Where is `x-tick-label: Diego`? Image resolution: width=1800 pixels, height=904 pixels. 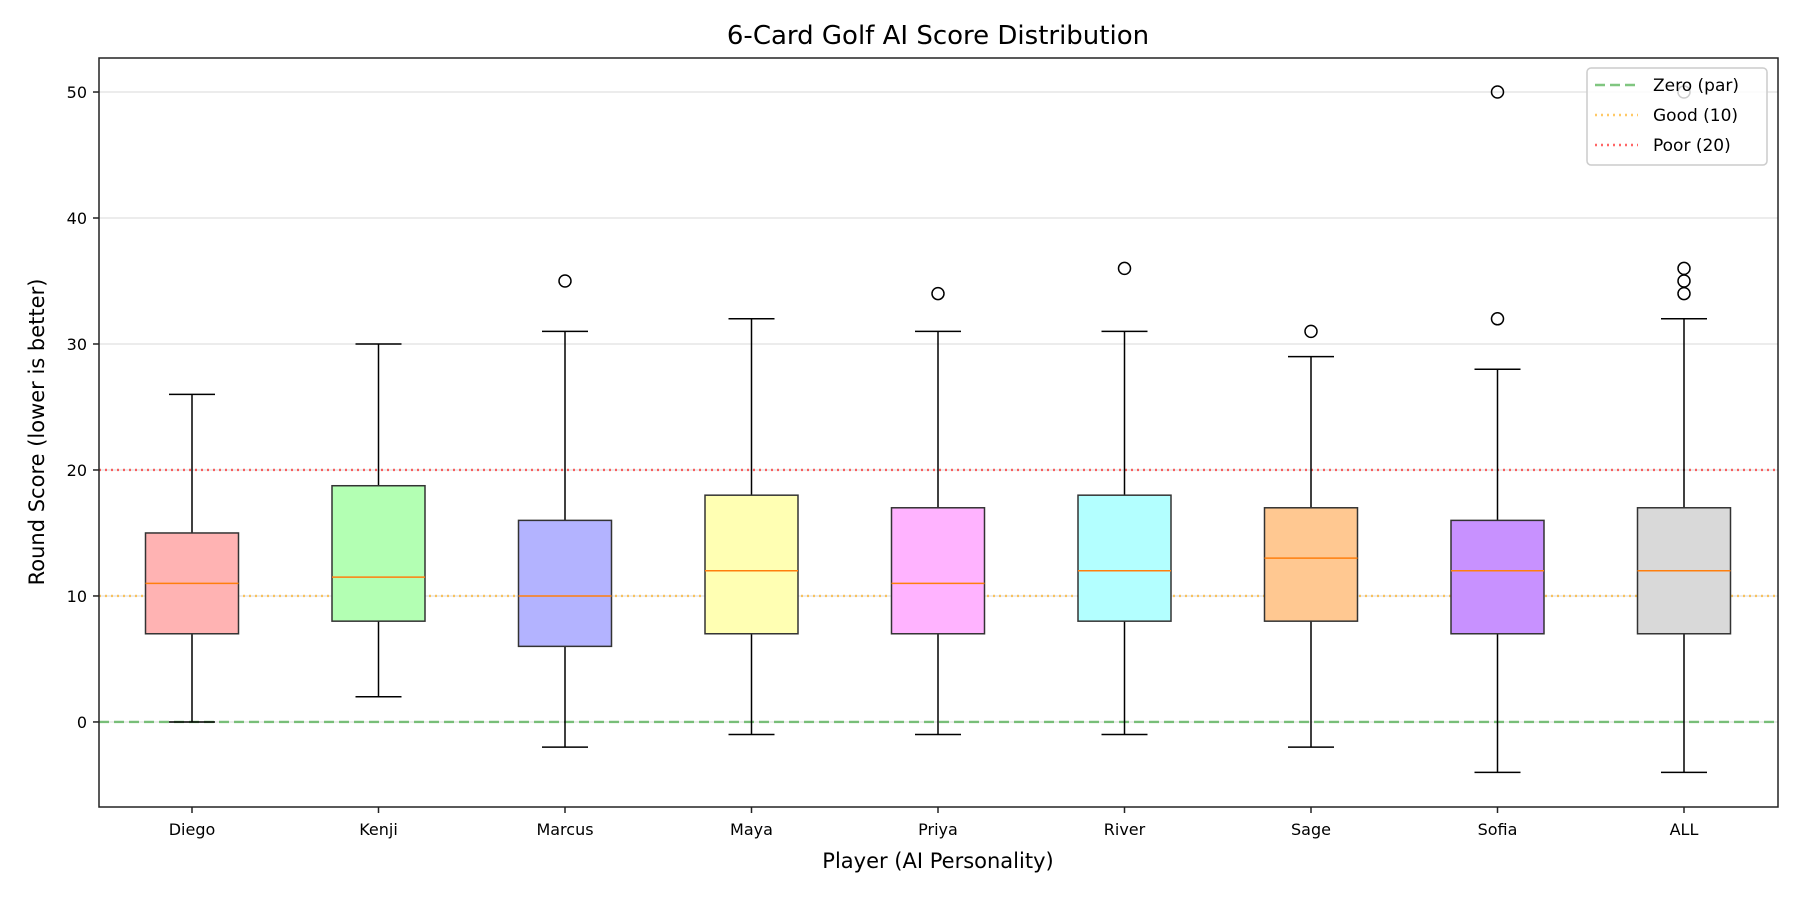 x-tick-label: Diego is located at coordinates (192, 829).